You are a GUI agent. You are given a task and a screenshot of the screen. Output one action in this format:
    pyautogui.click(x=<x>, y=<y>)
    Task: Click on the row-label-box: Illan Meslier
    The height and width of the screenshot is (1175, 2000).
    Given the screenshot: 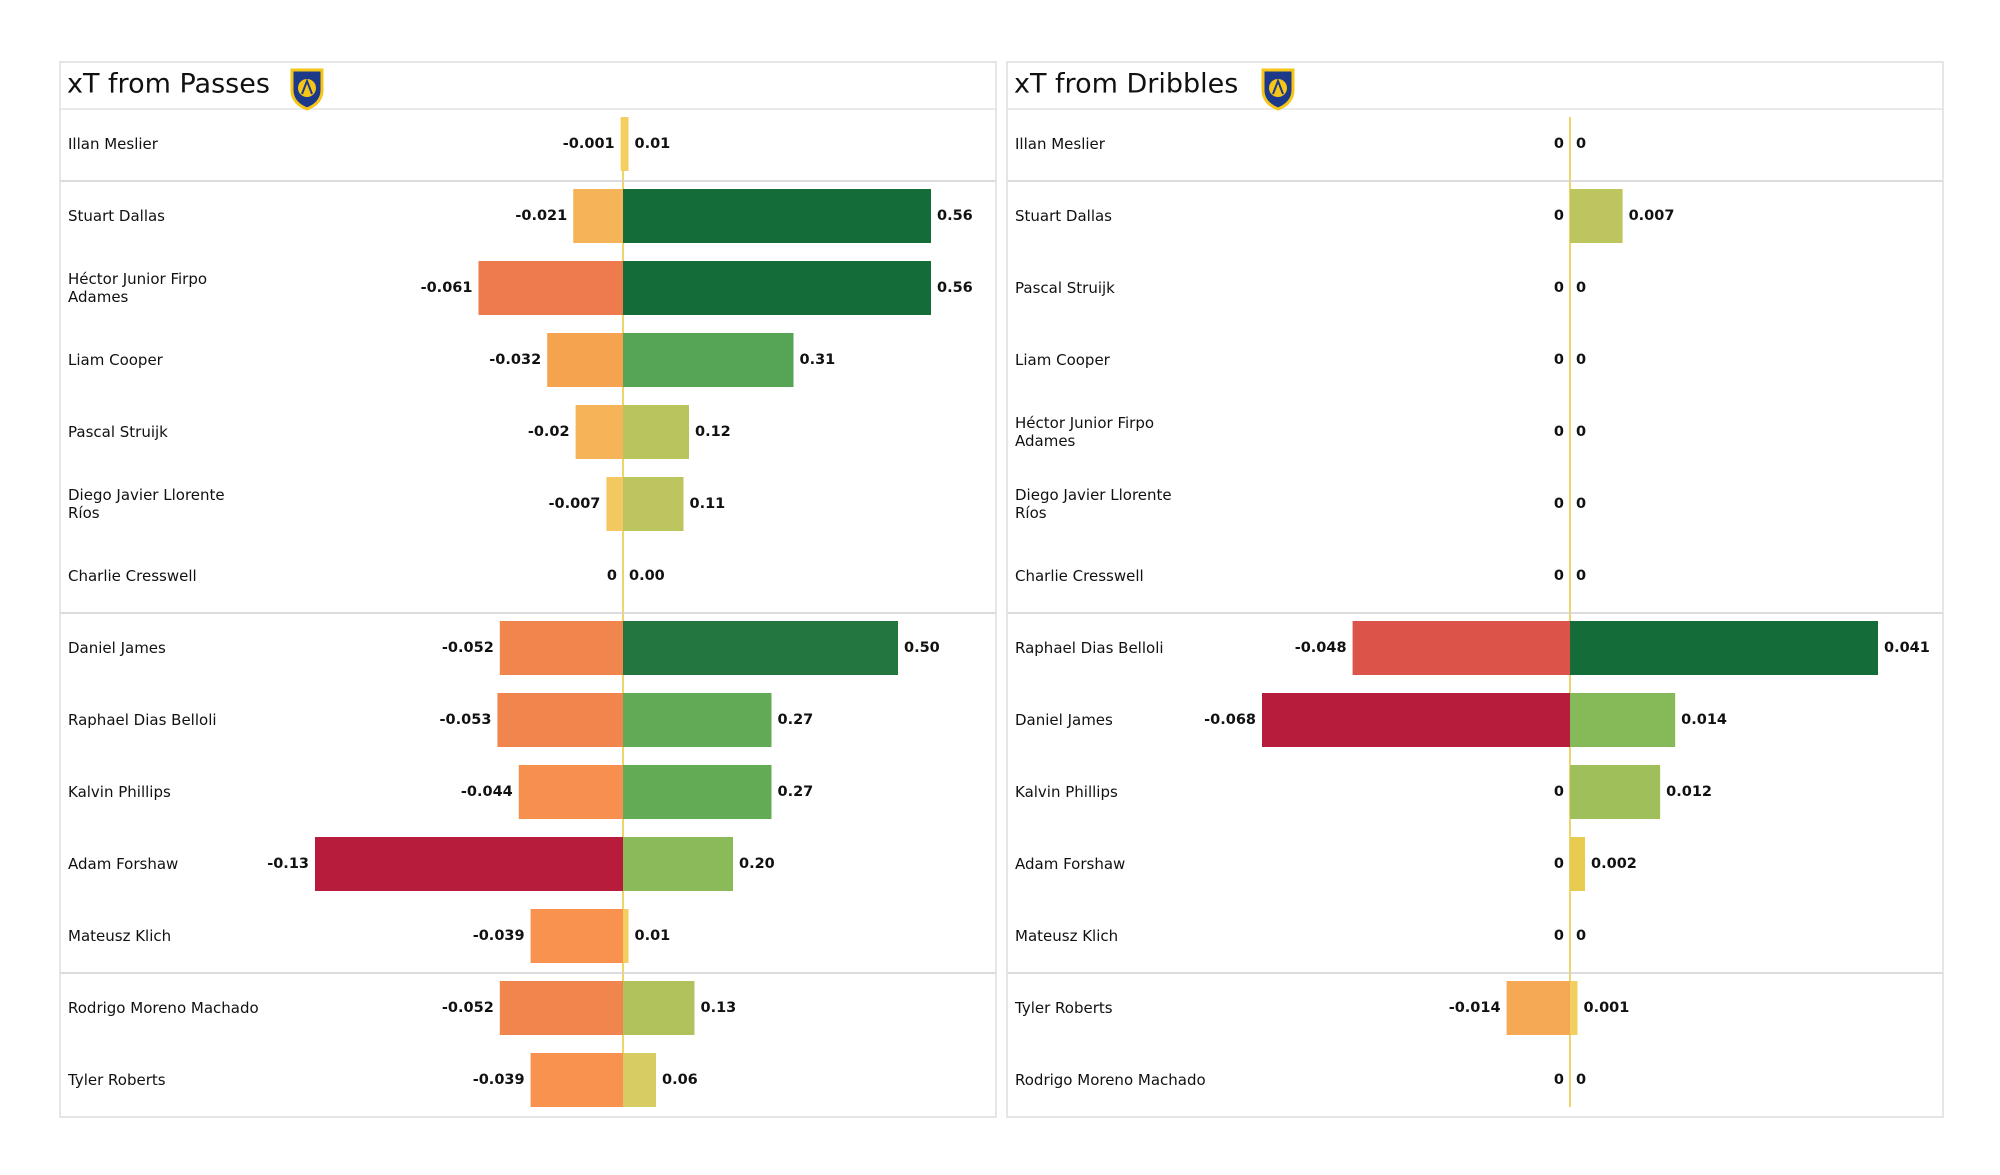 What is the action you would take?
    pyautogui.click(x=113, y=144)
    